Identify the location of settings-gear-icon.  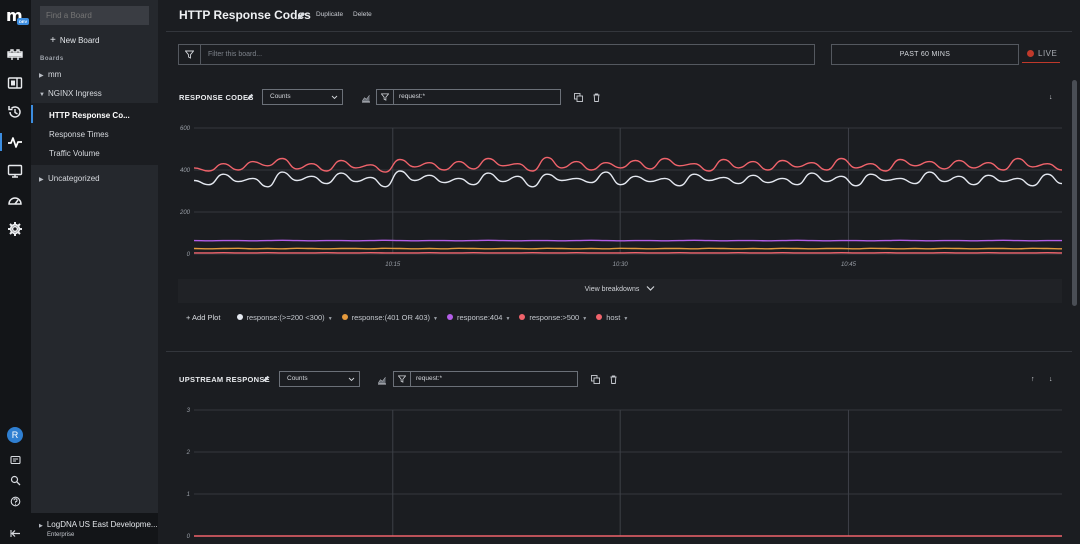
(15, 229).